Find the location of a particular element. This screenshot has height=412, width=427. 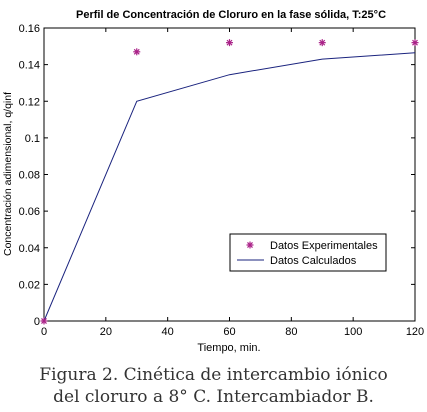

y-tick-label: 0.06 is located at coordinates (29, 212).